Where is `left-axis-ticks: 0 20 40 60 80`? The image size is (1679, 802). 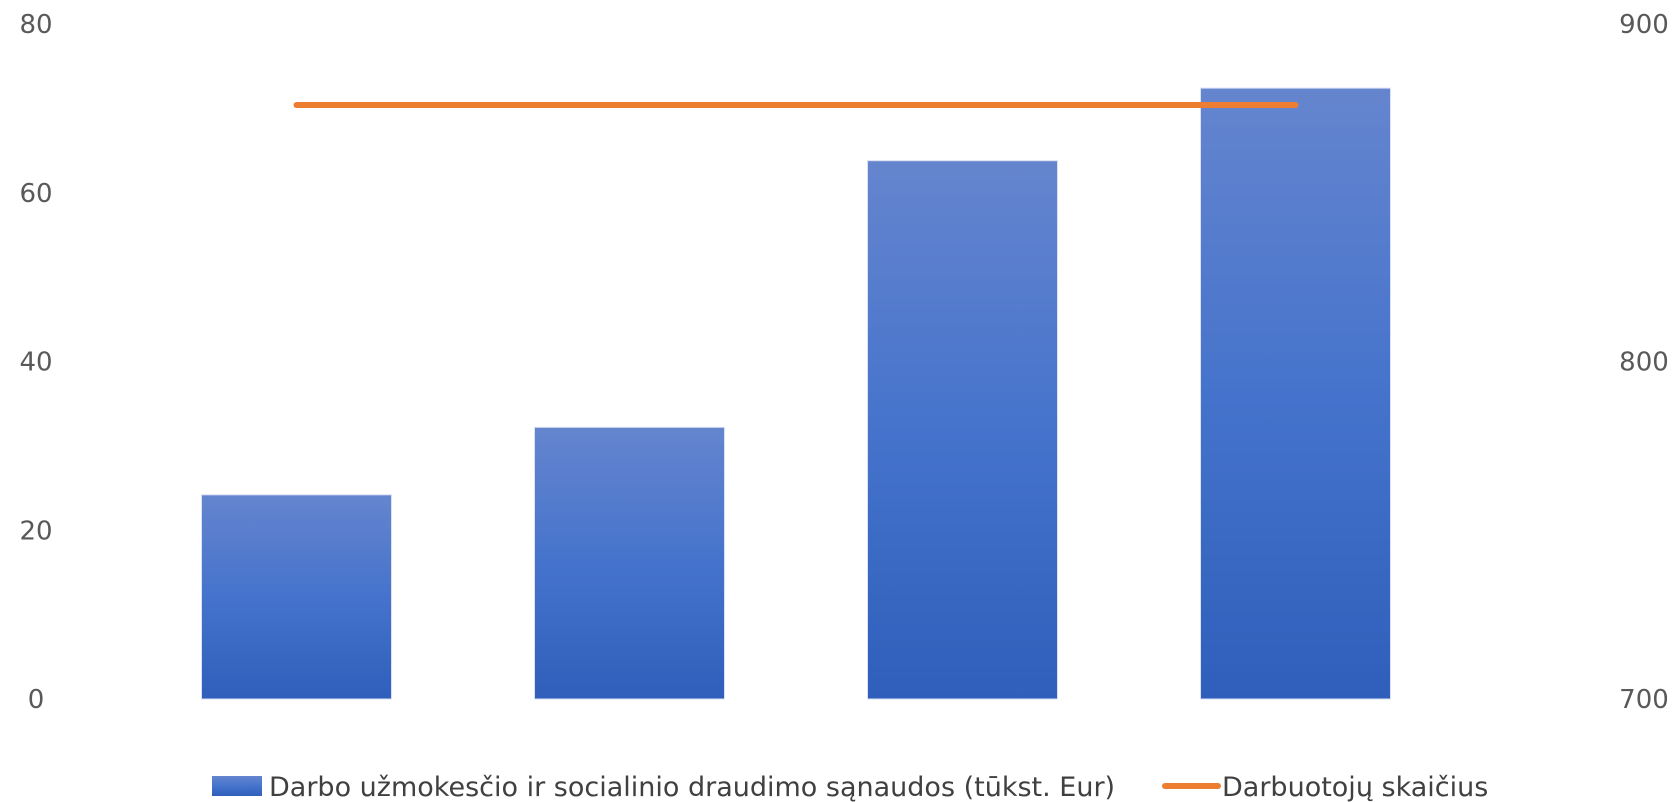 left-axis-ticks: 0 20 40 60 80 is located at coordinates (35, 362).